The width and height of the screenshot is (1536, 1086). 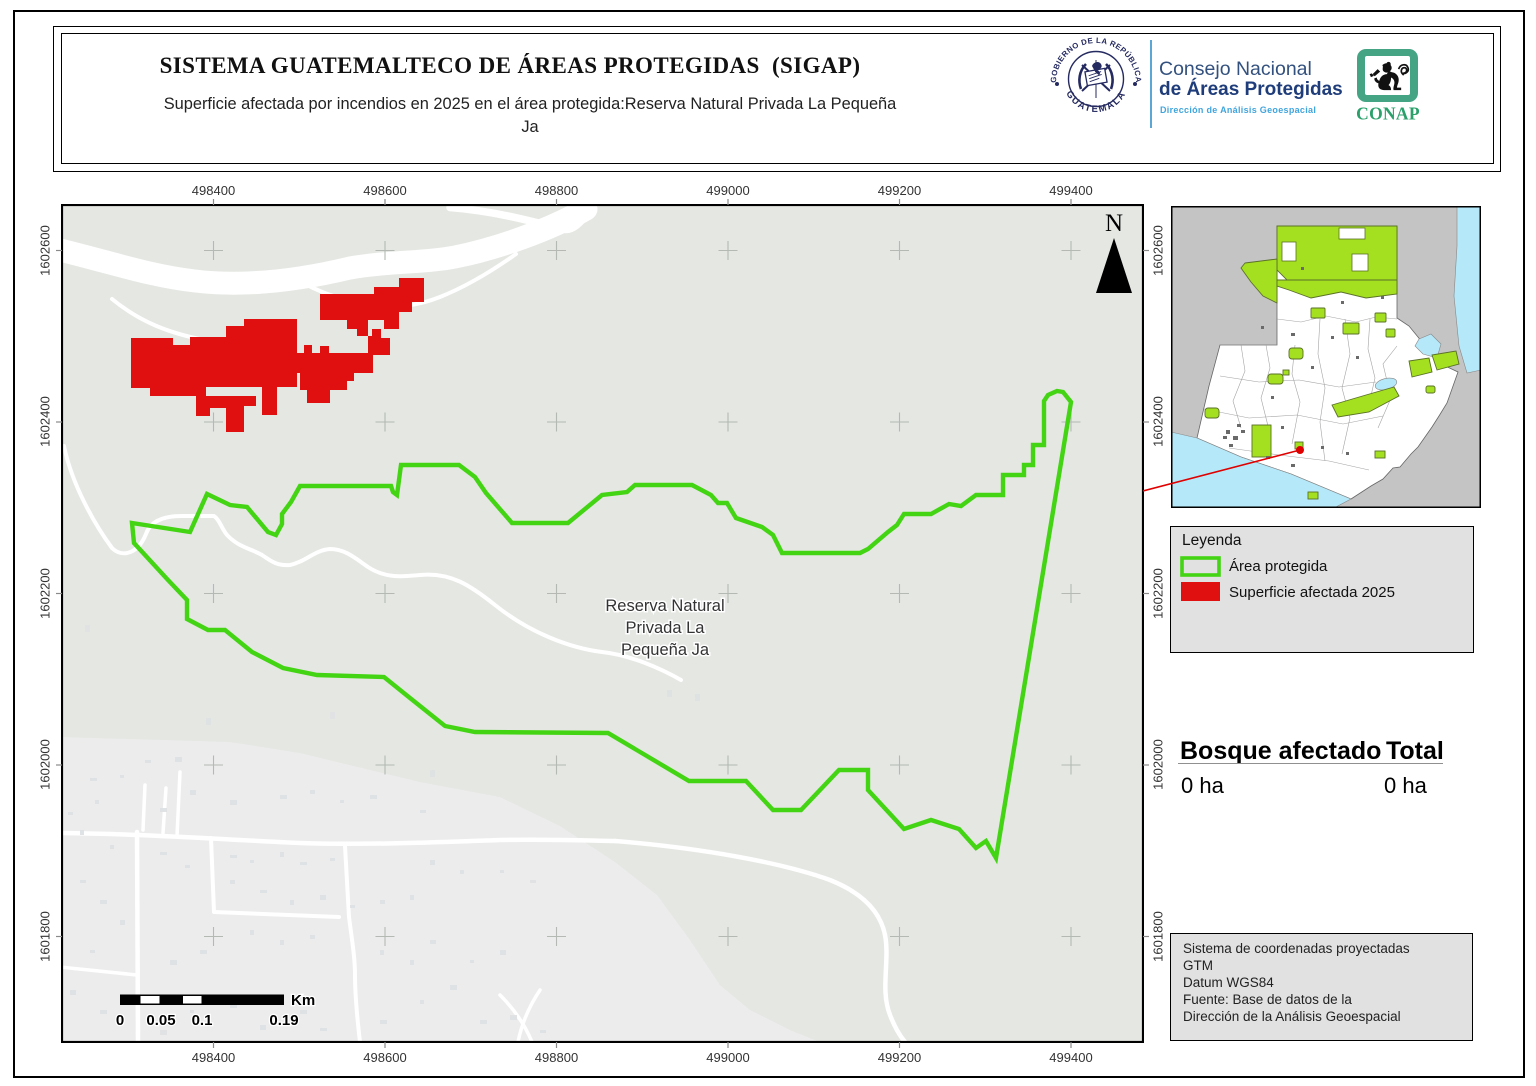 I want to click on svg-text: Privada La, so click(x=666, y=628).